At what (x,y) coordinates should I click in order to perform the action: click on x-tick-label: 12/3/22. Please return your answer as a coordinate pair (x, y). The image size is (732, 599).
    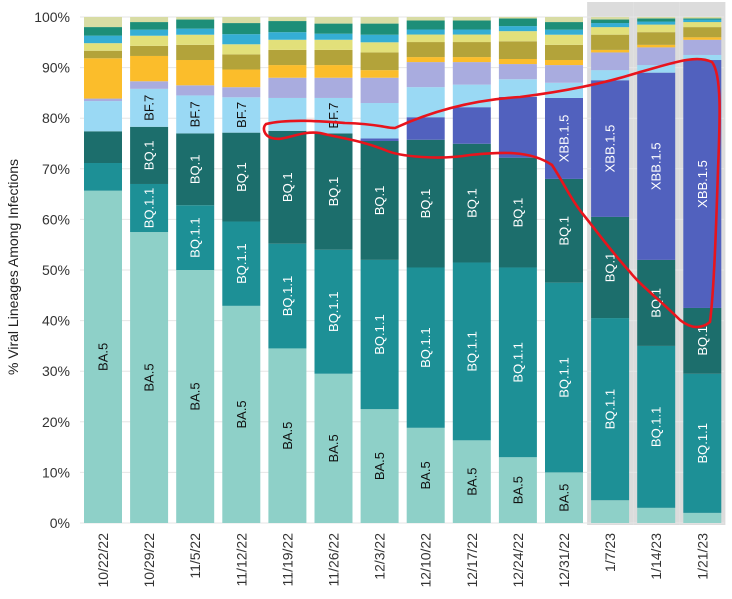
    Looking at the image, I should click on (380, 556).